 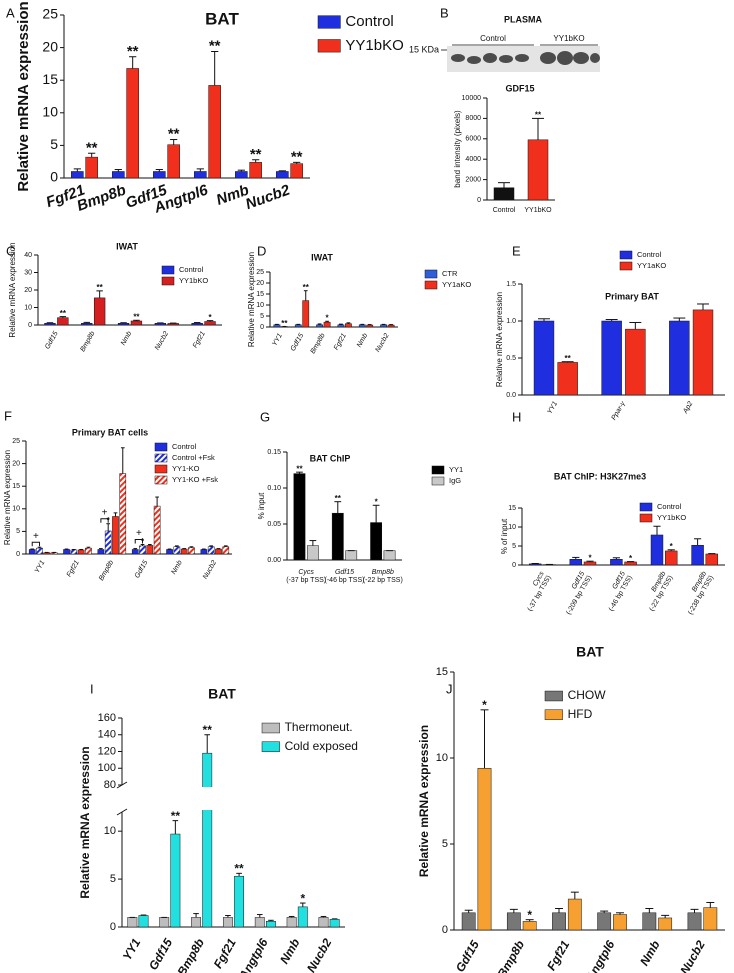 What do you see at coordinates (575, 593) in the screenshot?
I see `x-tick-label: Gdf15(-209 bp TSS)` at bounding box center [575, 593].